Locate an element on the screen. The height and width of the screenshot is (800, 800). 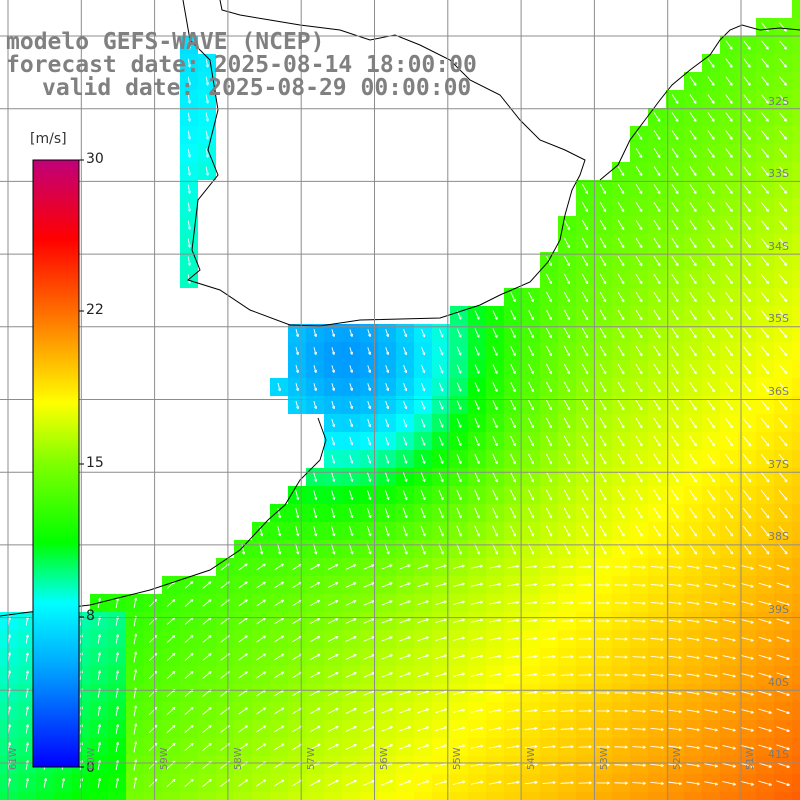
lon-label-53w: 53W is located at coordinates (604, 758).